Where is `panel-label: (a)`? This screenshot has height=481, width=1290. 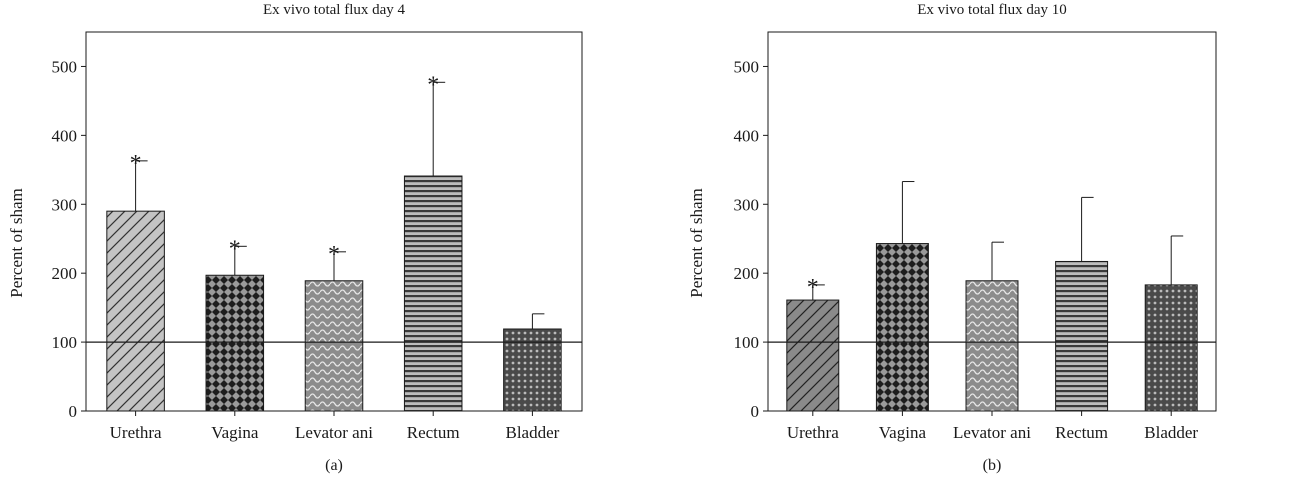
panel-label: (a) is located at coordinates (334, 465).